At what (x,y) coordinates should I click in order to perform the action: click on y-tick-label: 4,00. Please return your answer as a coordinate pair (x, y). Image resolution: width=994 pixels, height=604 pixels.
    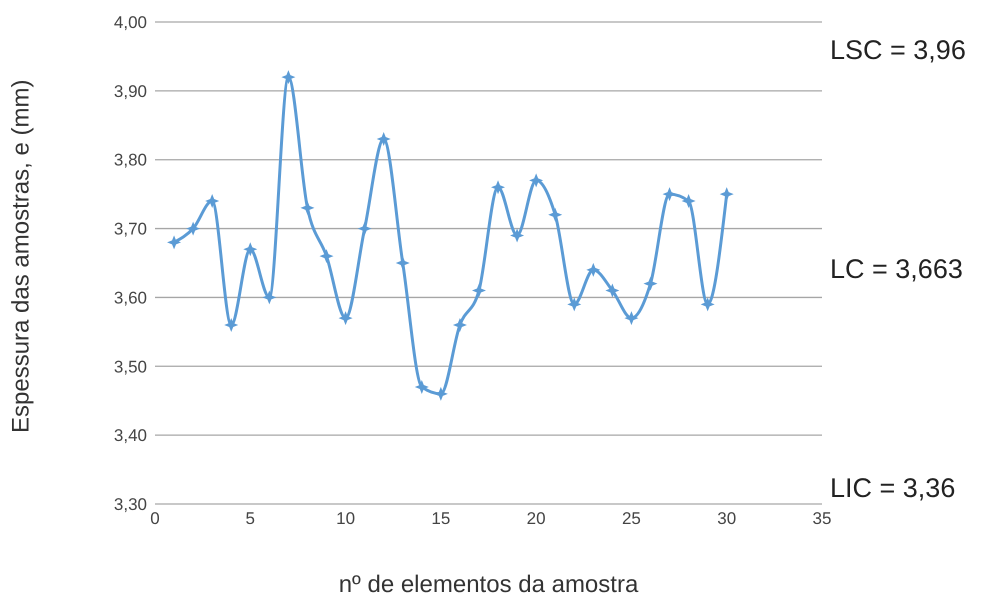
    Looking at the image, I should click on (130, 22).